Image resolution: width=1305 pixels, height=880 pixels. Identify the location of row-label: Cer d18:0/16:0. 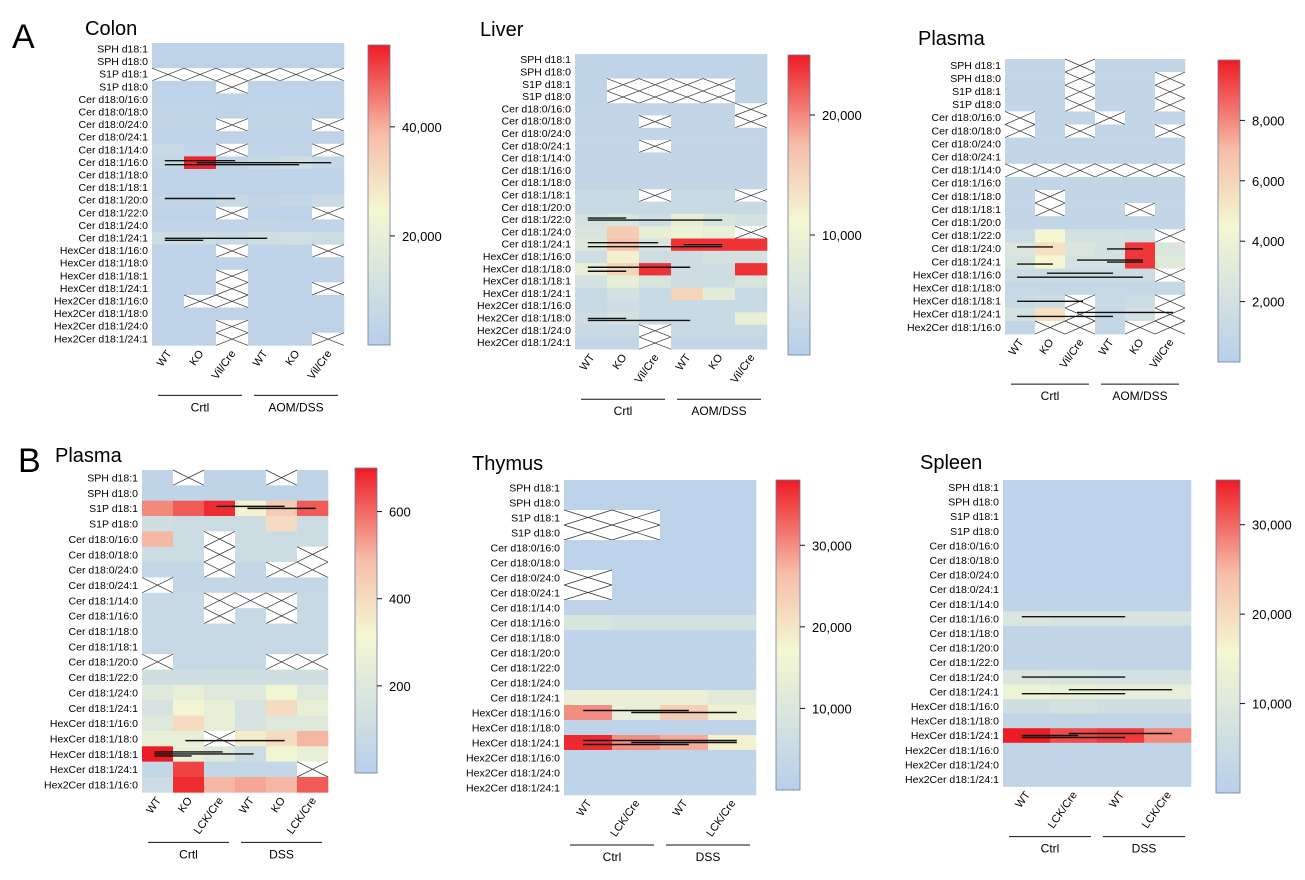
(967, 118).